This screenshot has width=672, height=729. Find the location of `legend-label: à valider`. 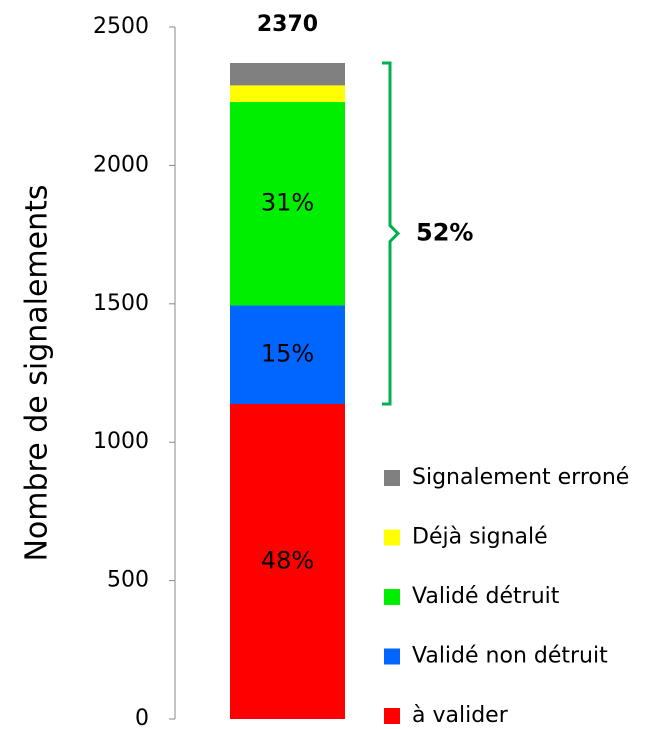

legend-label: à valider is located at coordinates (460, 715).